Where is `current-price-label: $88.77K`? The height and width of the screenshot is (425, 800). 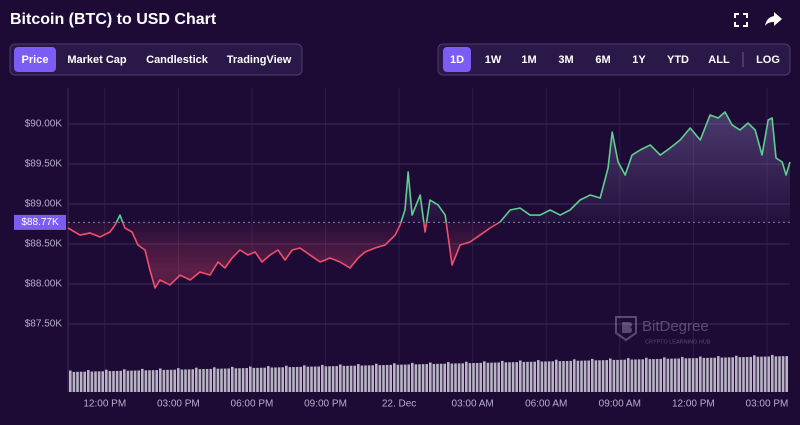 current-price-label: $88.77K is located at coordinates (40, 222).